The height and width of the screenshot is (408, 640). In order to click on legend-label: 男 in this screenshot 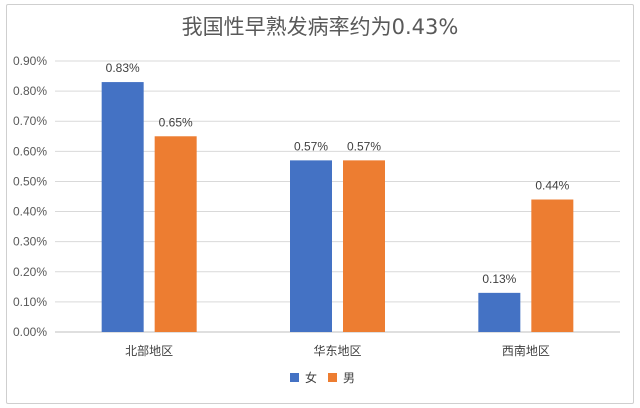, I will do `click(349, 378)`.